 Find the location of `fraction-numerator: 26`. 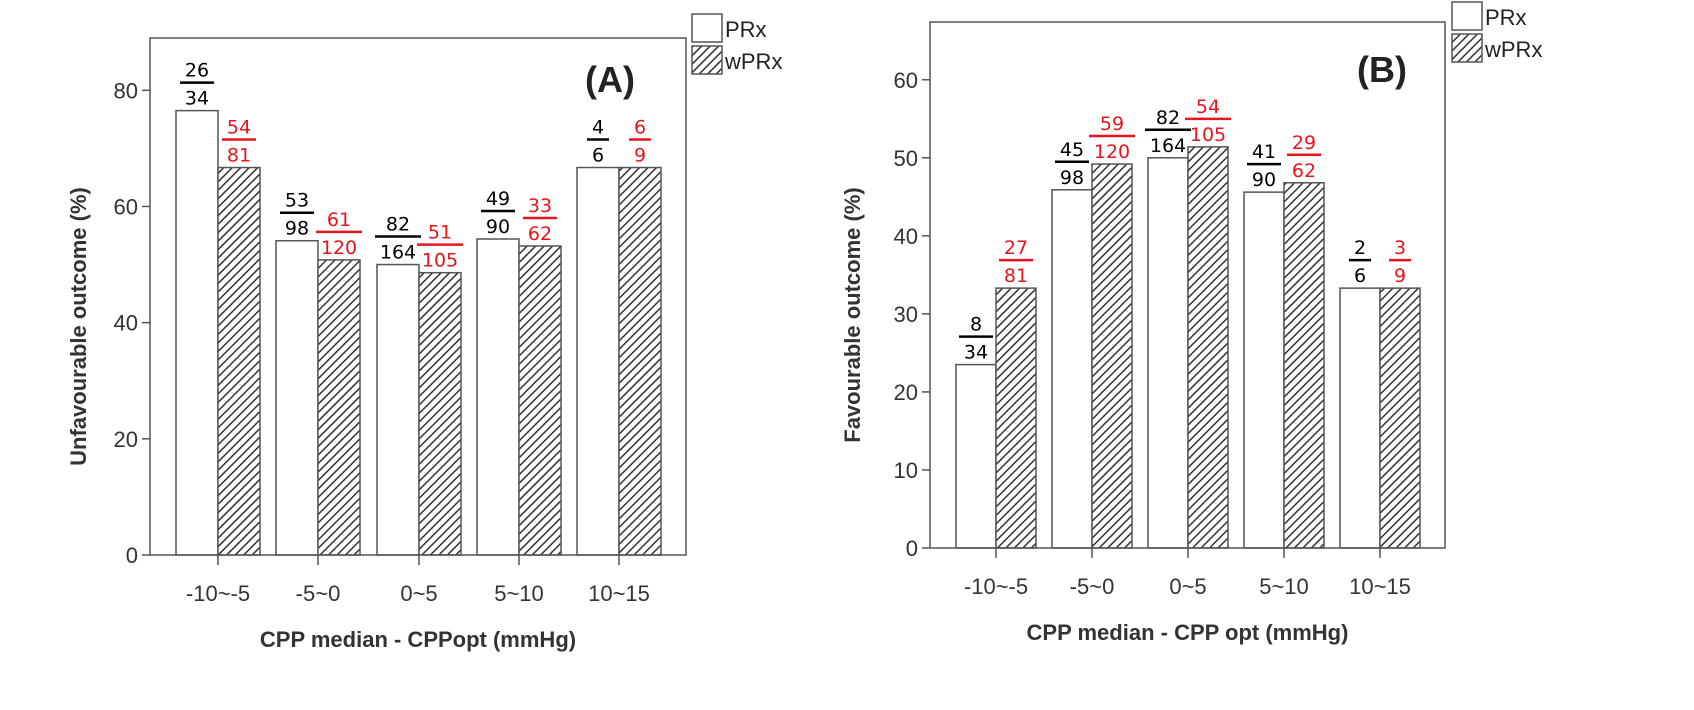

fraction-numerator: 26 is located at coordinates (197, 71).